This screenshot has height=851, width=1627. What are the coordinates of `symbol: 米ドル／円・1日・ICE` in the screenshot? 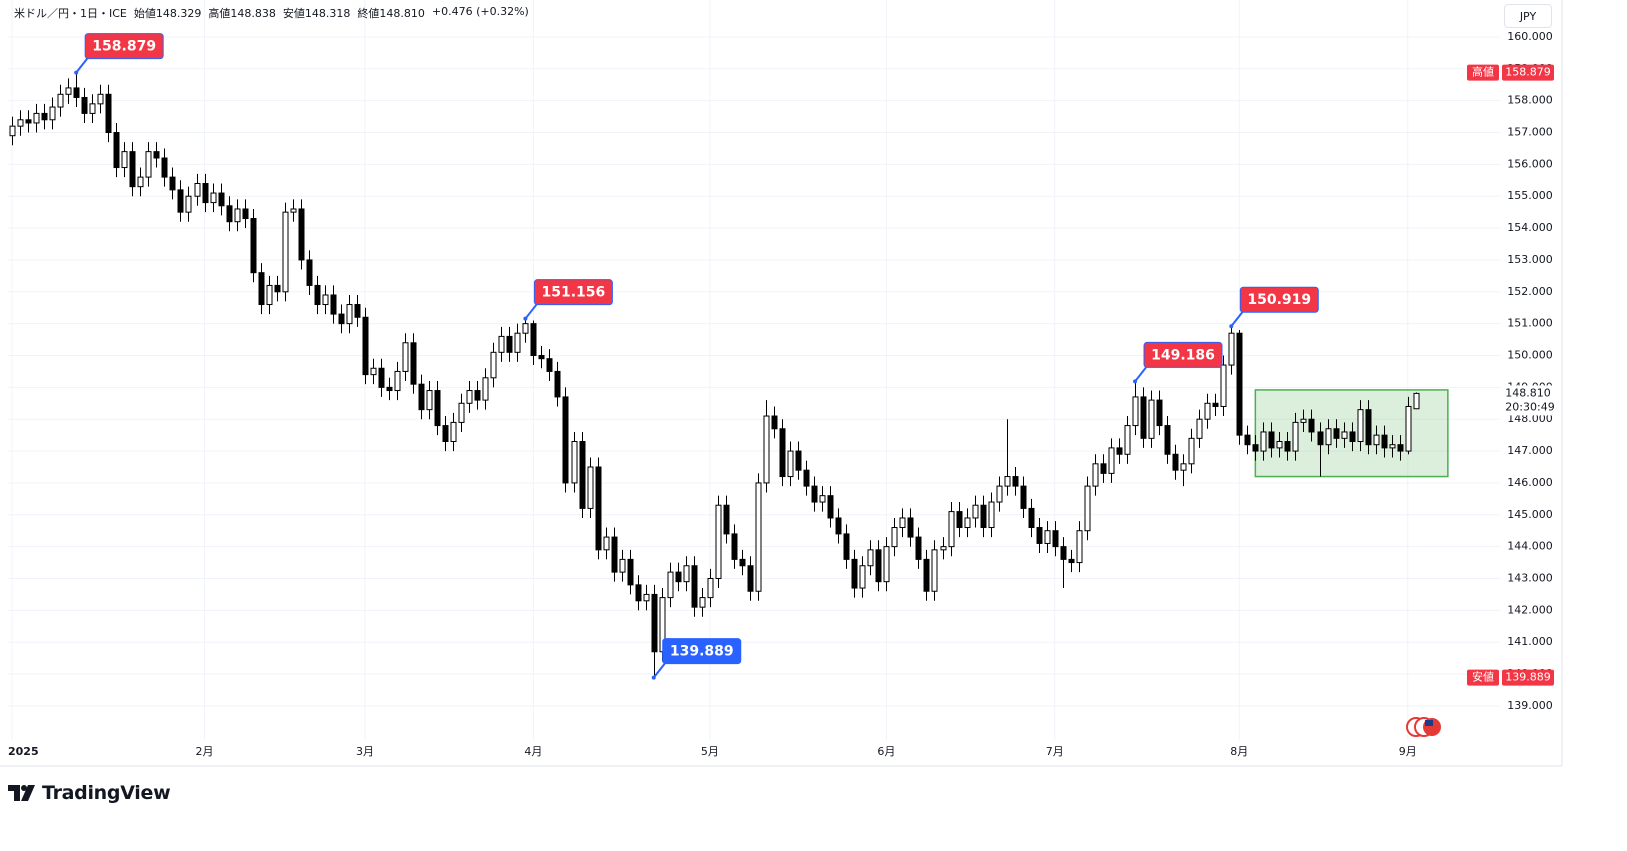 It's located at (70, 13).